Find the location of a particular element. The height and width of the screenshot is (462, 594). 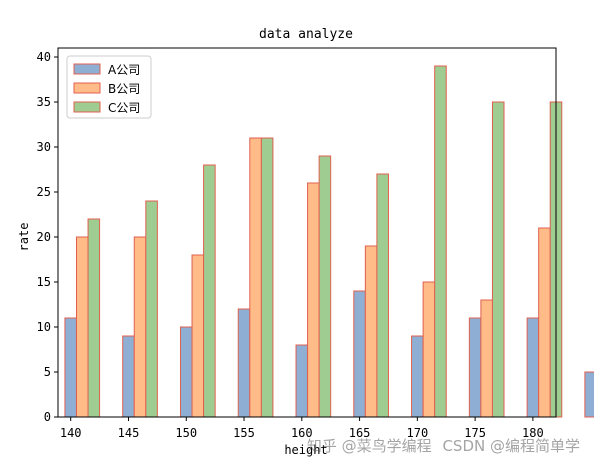

bar-B公司-156 is located at coordinates (255, 277).